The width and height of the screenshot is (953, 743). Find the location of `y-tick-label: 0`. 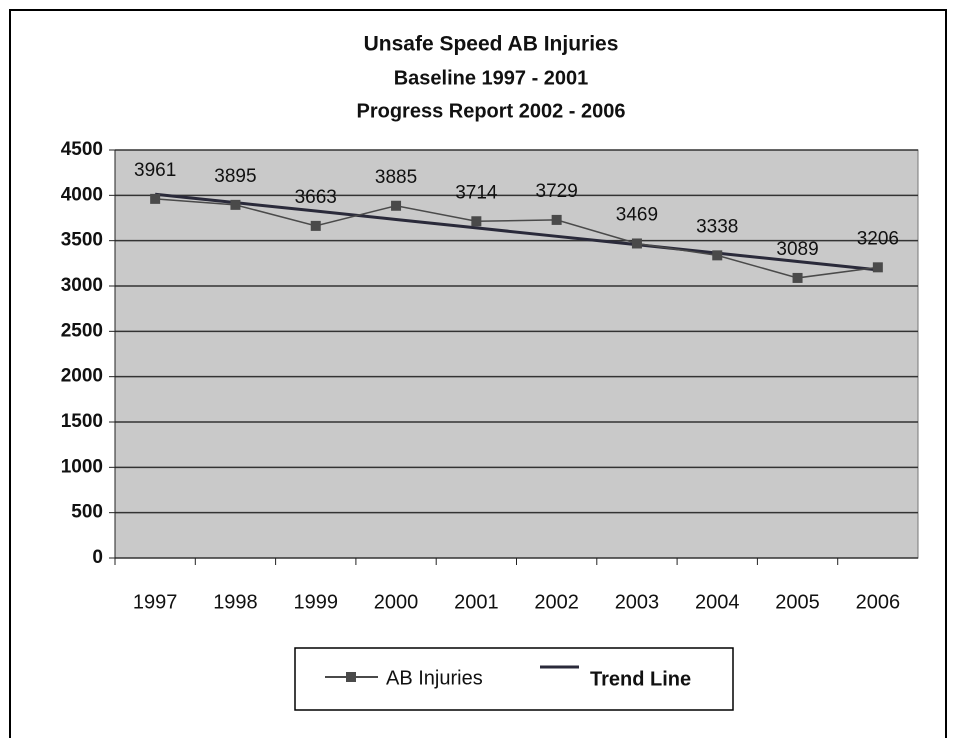

y-tick-label: 0 is located at coordinates (97, 557).